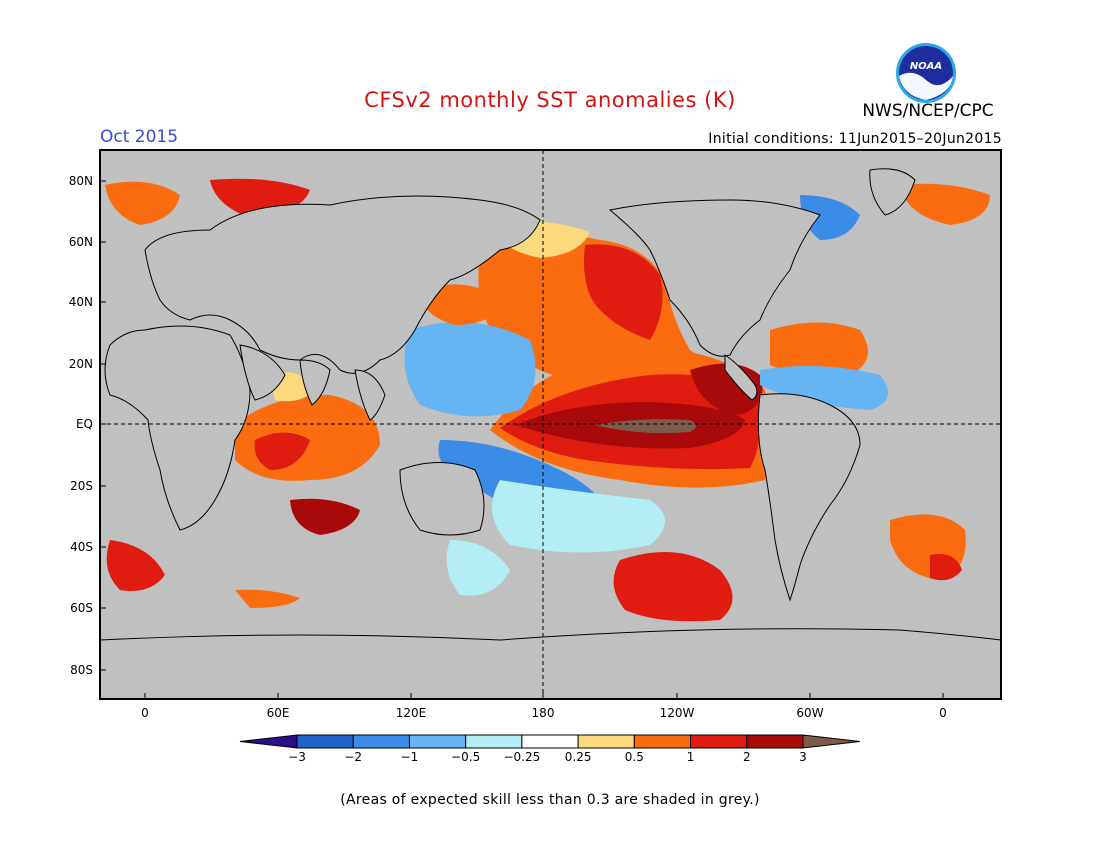 The width and height of the screenshot is (1100, 850). Describe the element at coordinates (81, 670) in the screenshot. I see `latitude-label: 80S` at that location.